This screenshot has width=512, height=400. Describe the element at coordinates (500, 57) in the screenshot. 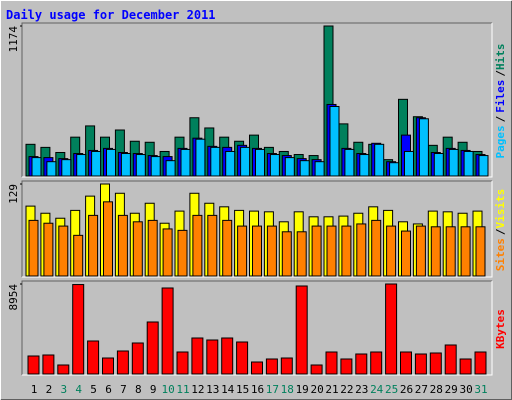

I see `legend-entry: Hits` at that location.